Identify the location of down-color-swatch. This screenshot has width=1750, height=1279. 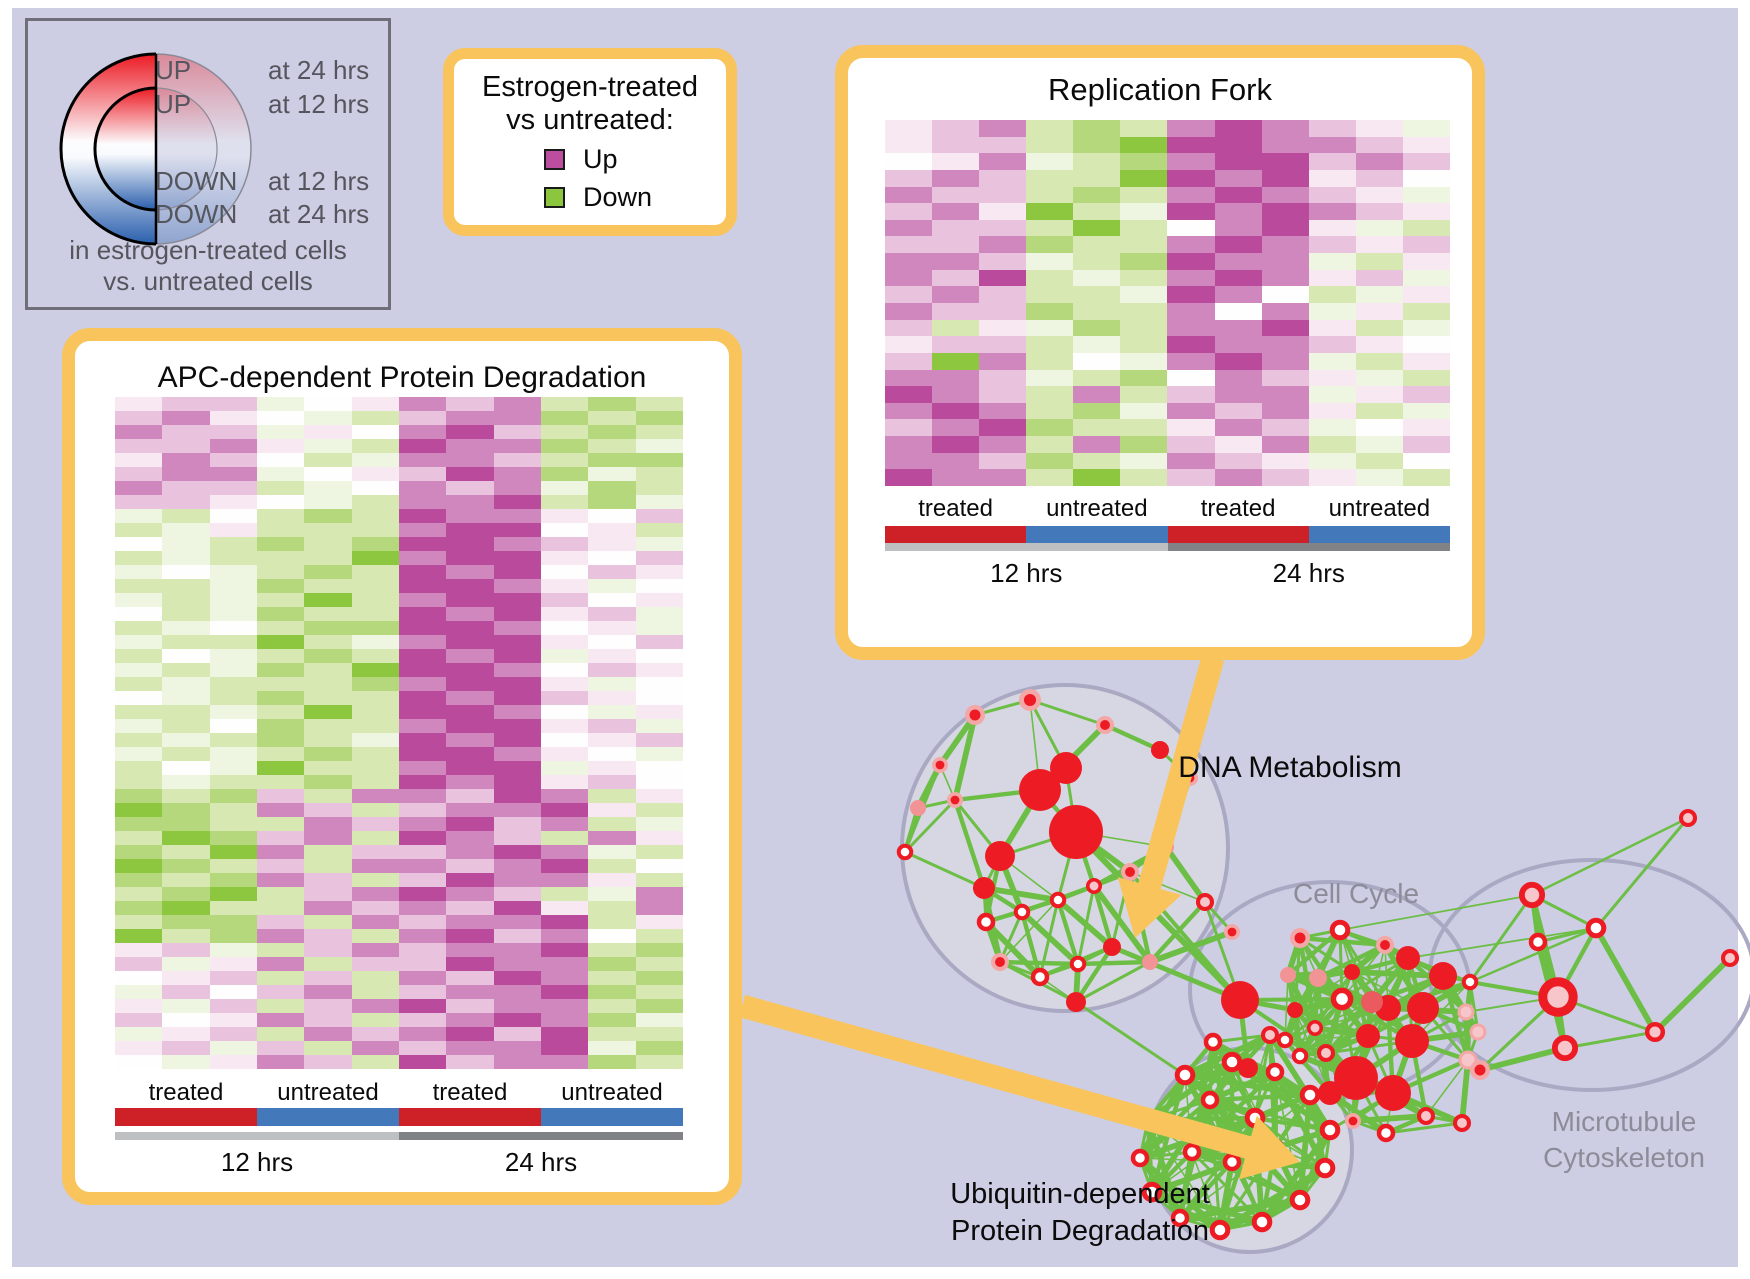
(554, 197).